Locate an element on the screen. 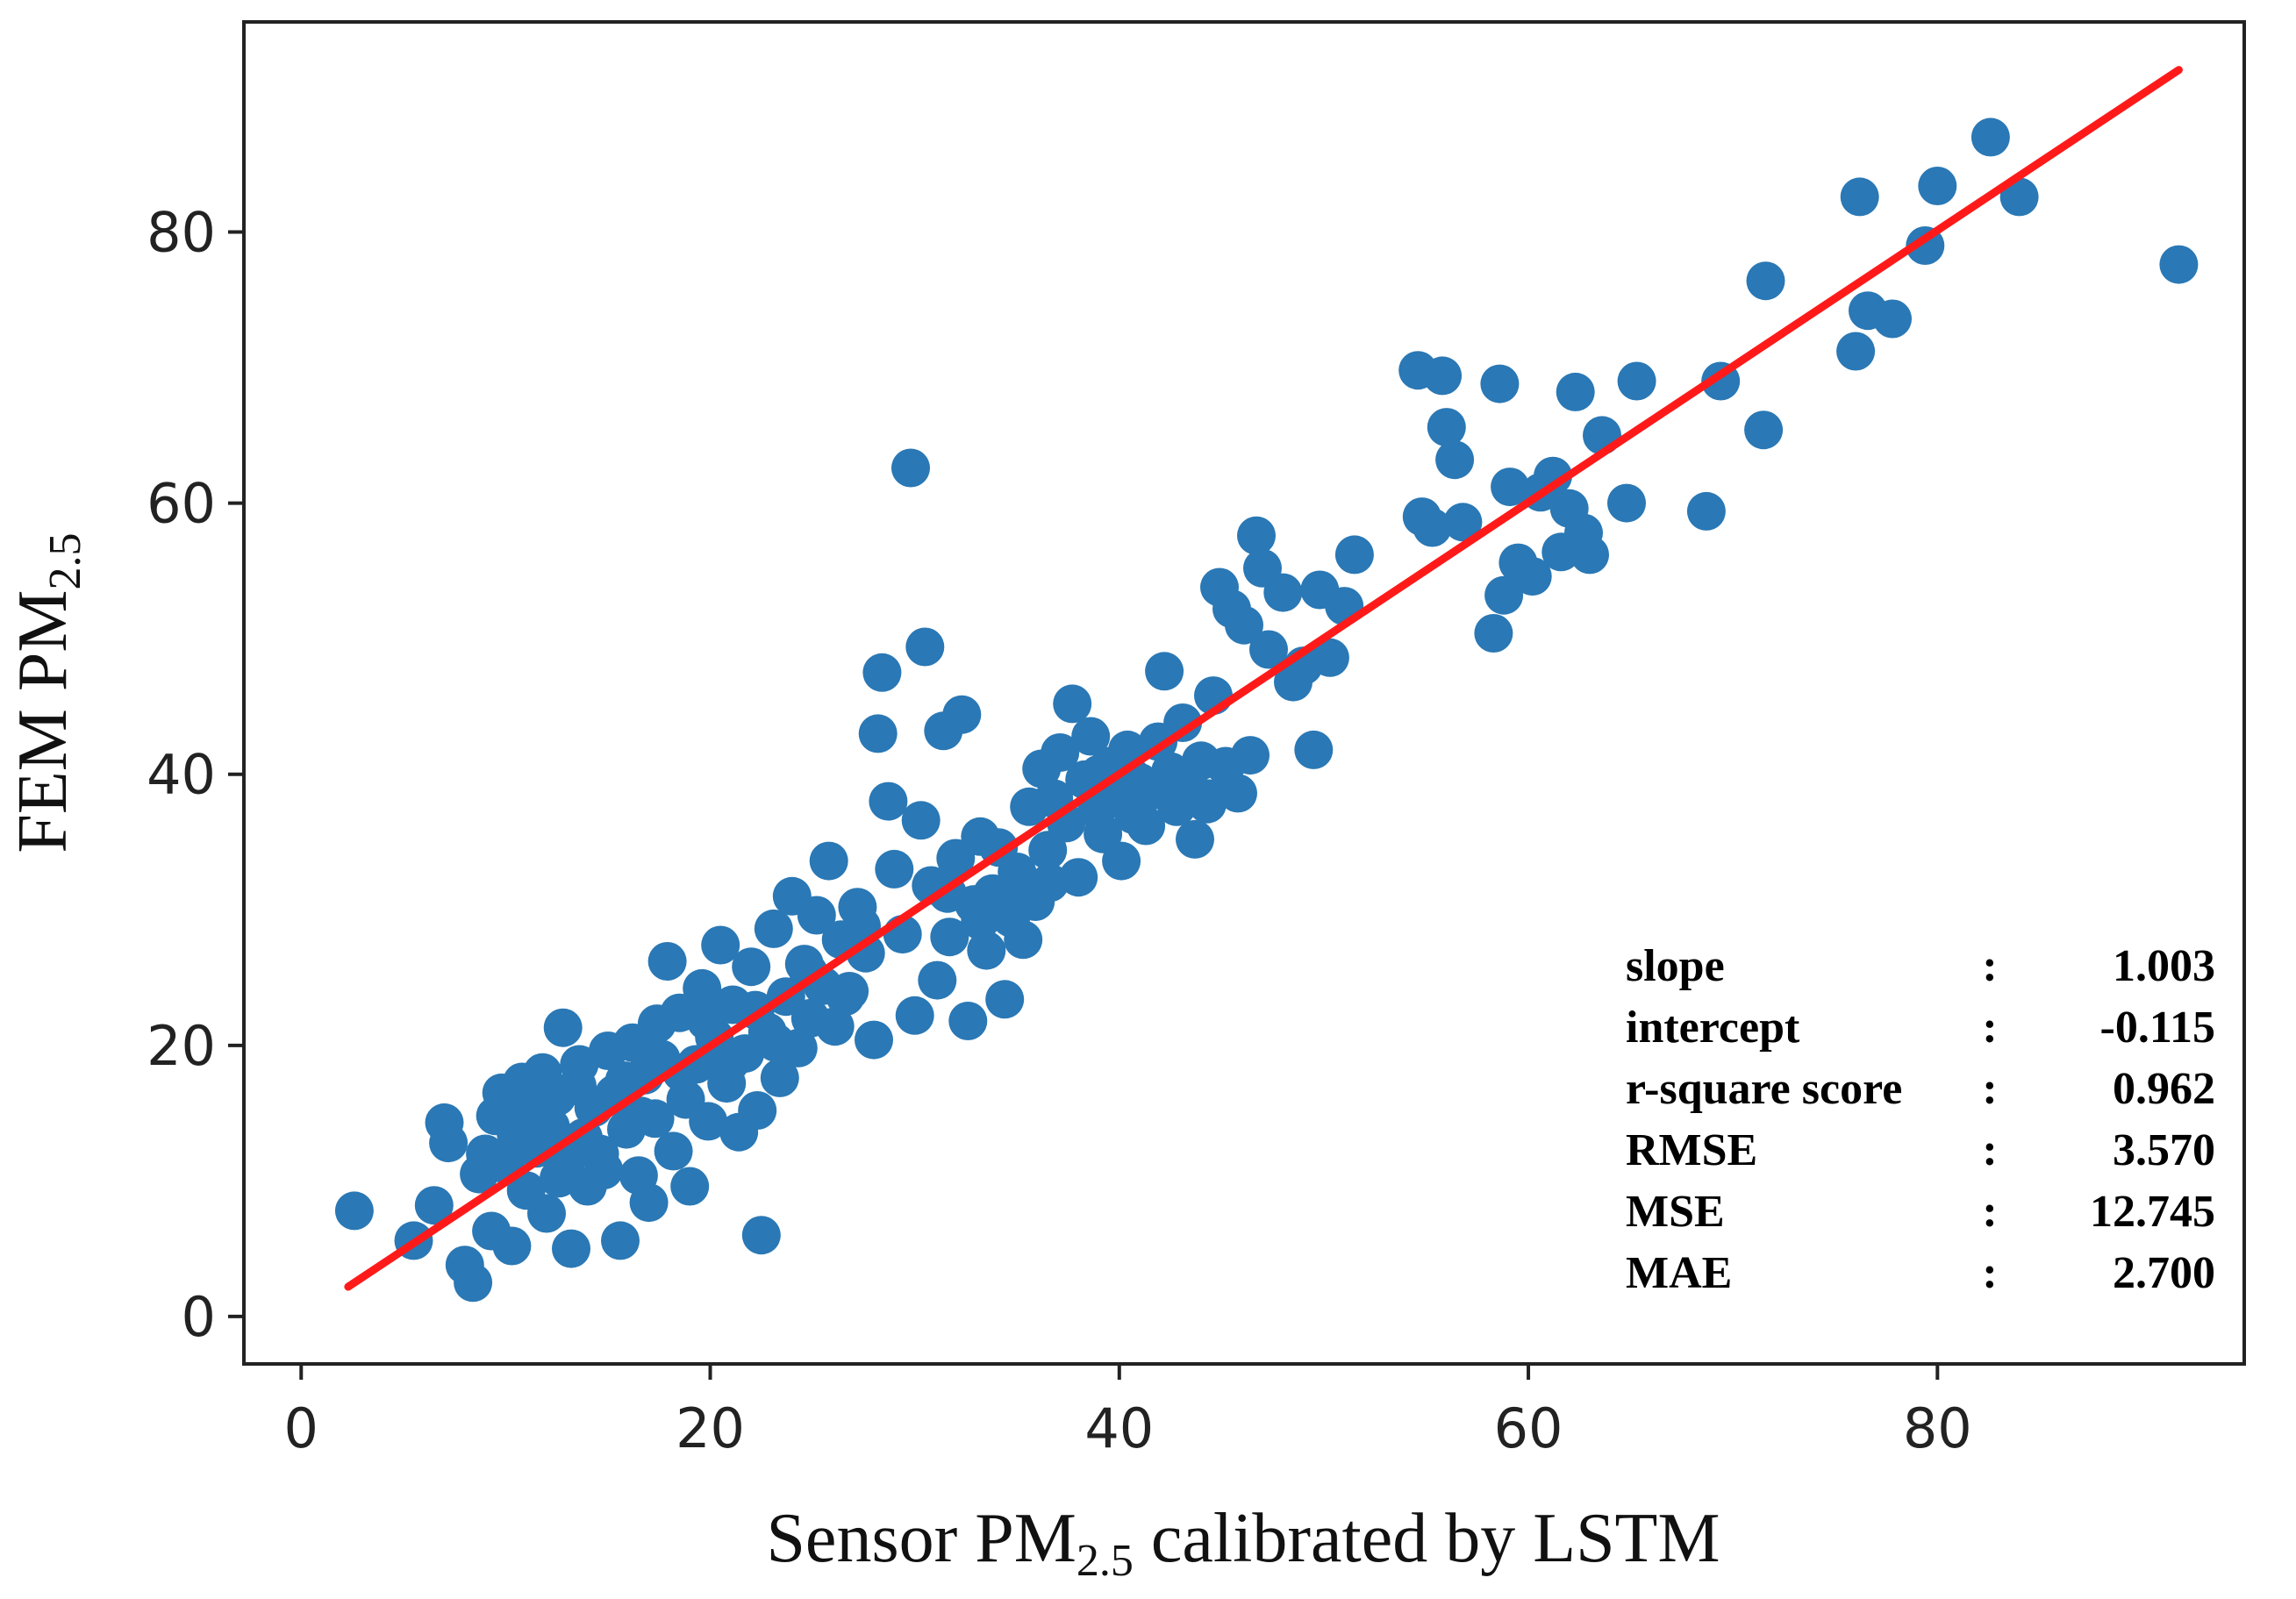 The height and width of the screenshot is (1599, 2296). x-axis-title-post: calibrated by LSTM is located at coordinates (1427, 1539).